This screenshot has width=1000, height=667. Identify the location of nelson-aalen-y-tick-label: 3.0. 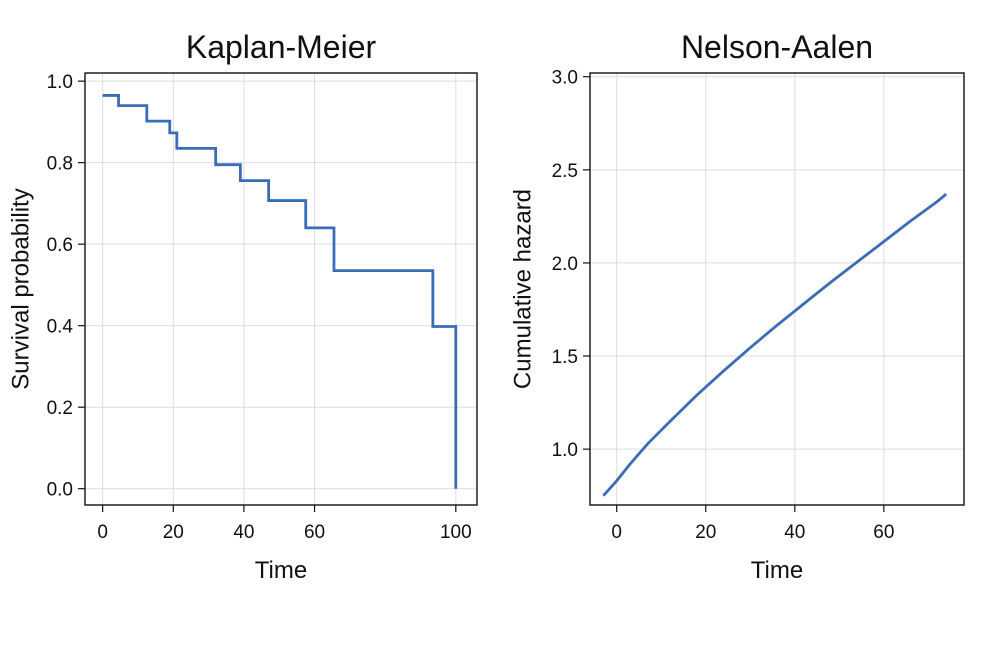
(565, 78).